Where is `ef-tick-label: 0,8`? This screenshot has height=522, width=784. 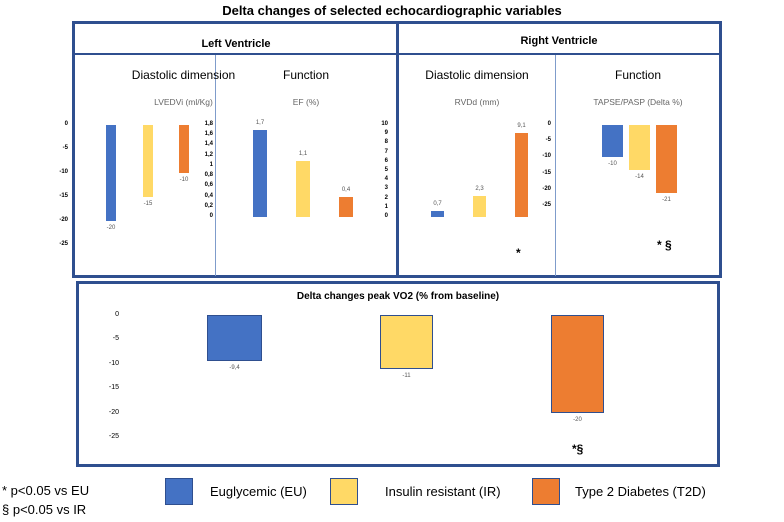
ef-tick-label: 0,8 is located at coordinates (208, 175).